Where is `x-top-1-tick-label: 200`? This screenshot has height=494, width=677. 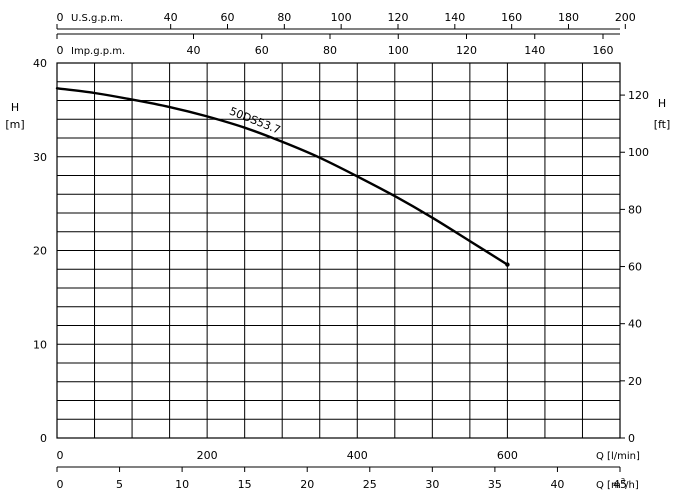
x-top-1-tick-label: 200 is located at coordinates (625, 17).